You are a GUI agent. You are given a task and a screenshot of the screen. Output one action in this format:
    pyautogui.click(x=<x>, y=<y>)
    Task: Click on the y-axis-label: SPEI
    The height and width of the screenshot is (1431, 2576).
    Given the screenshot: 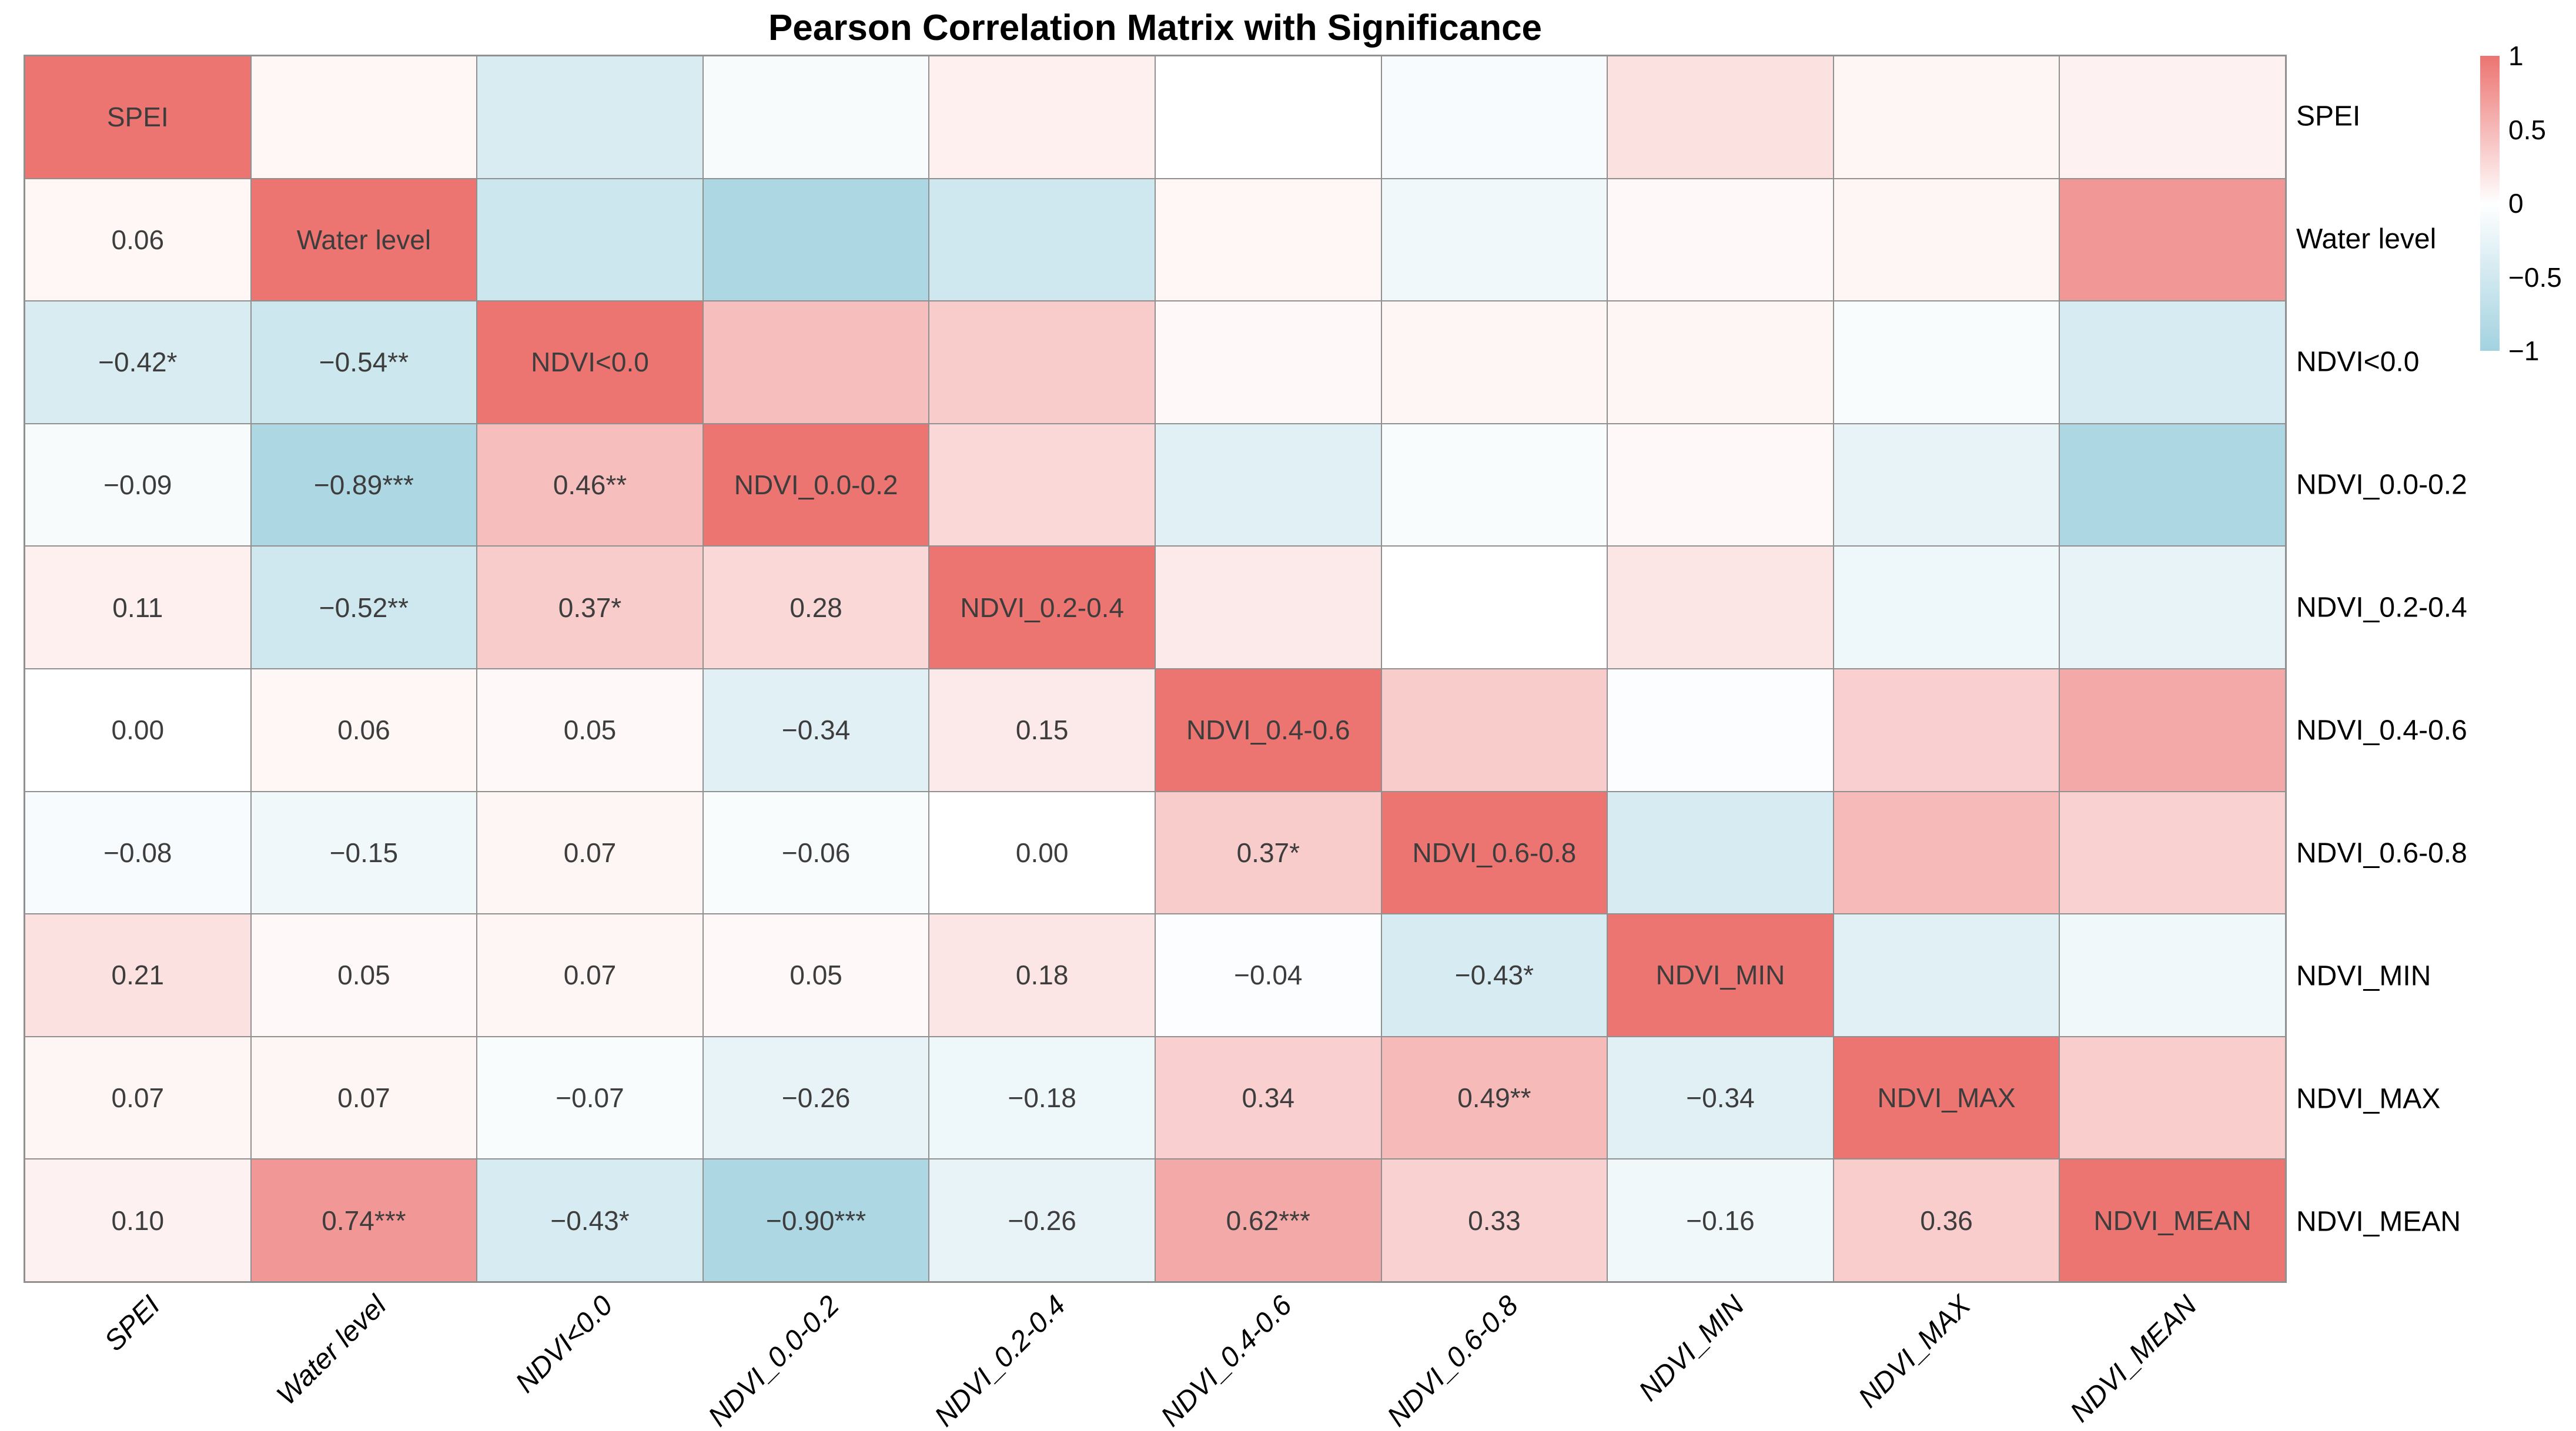 What is the action you would take?
    pyautogui.click(x=2328, y=116)
    